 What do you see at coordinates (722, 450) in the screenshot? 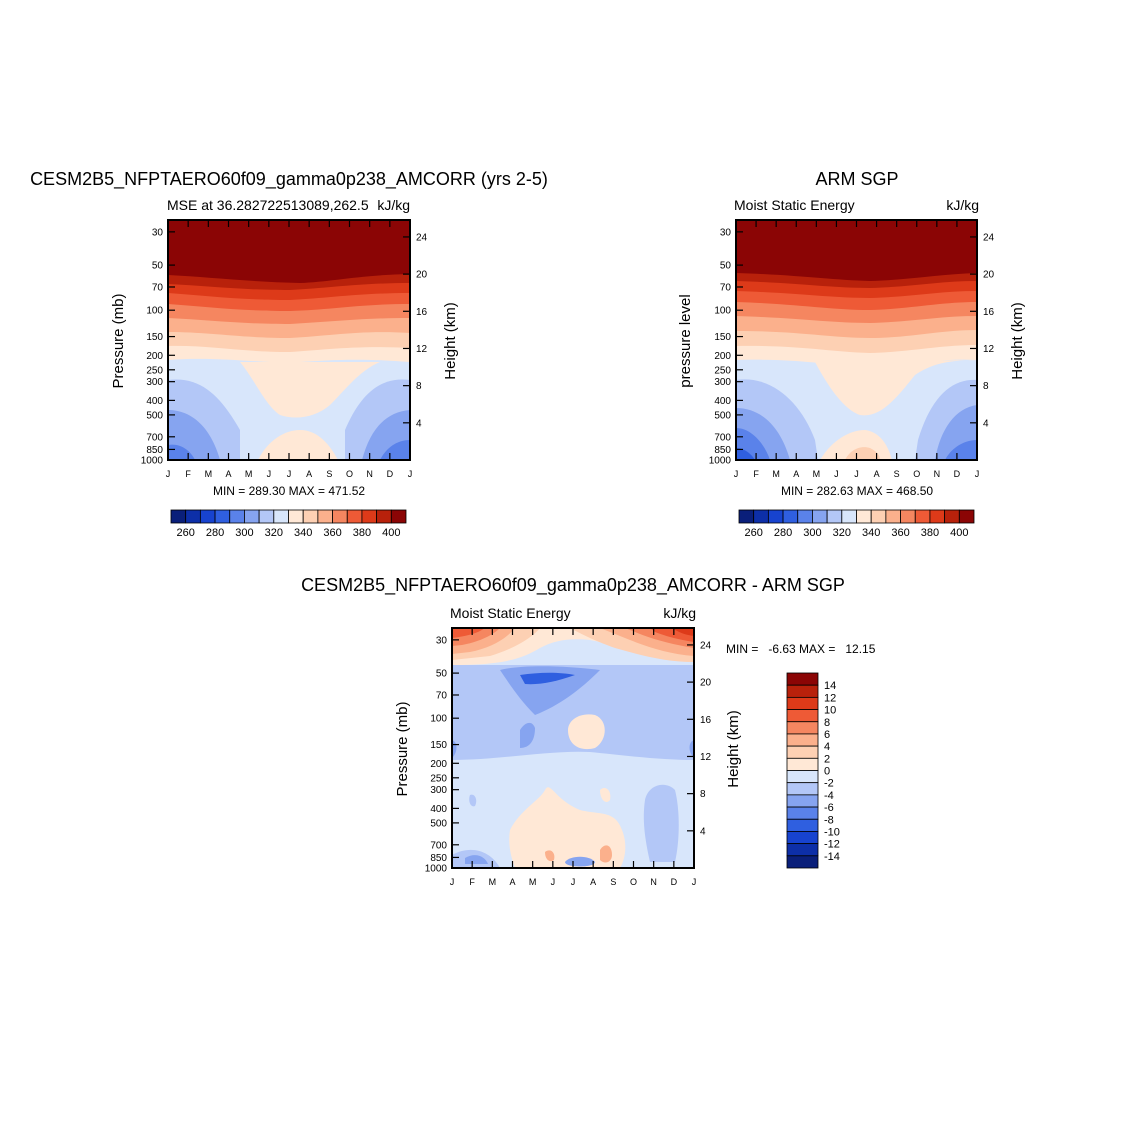
I see `y-tick-label: 850` at bounding box center [722, 450].